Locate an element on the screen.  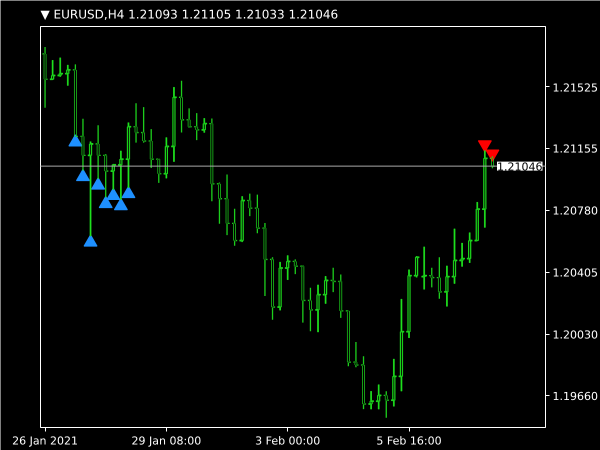
ref-line-label: 1.21046 is located at coordinates (520, 167).